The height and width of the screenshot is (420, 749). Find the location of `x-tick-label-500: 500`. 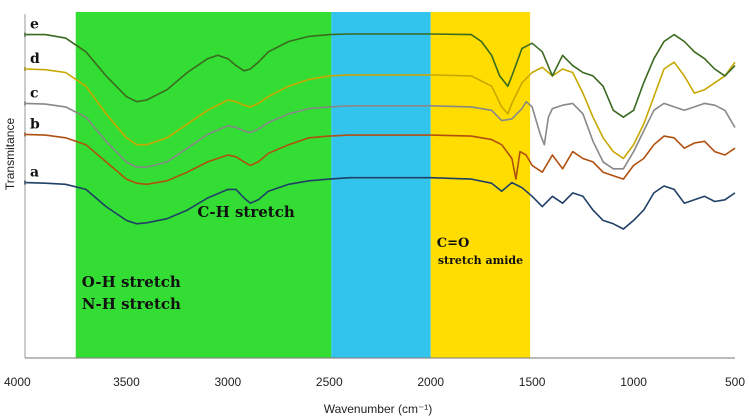

x-tick-label-500: 500 is located at coordinates (735, 382).